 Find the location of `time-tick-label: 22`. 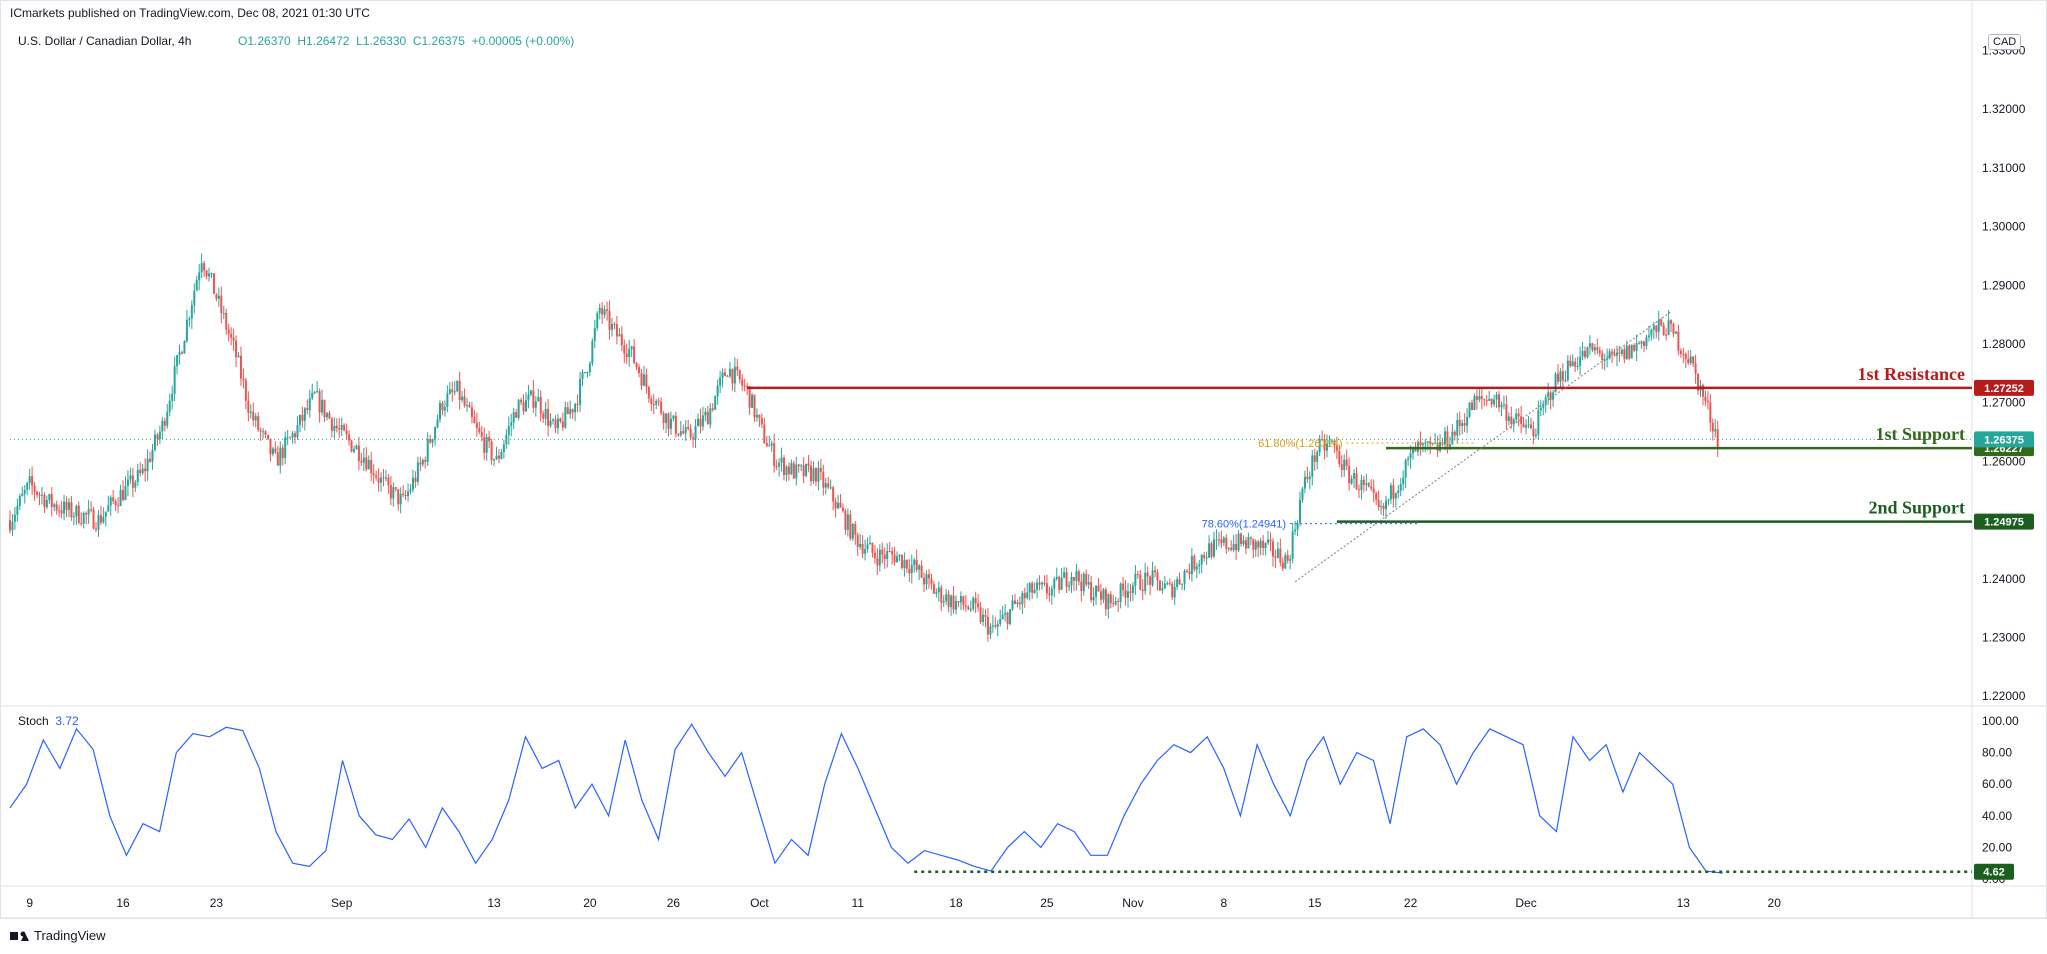

time-tick-label: 22 is located at coordinates (1411, 903).